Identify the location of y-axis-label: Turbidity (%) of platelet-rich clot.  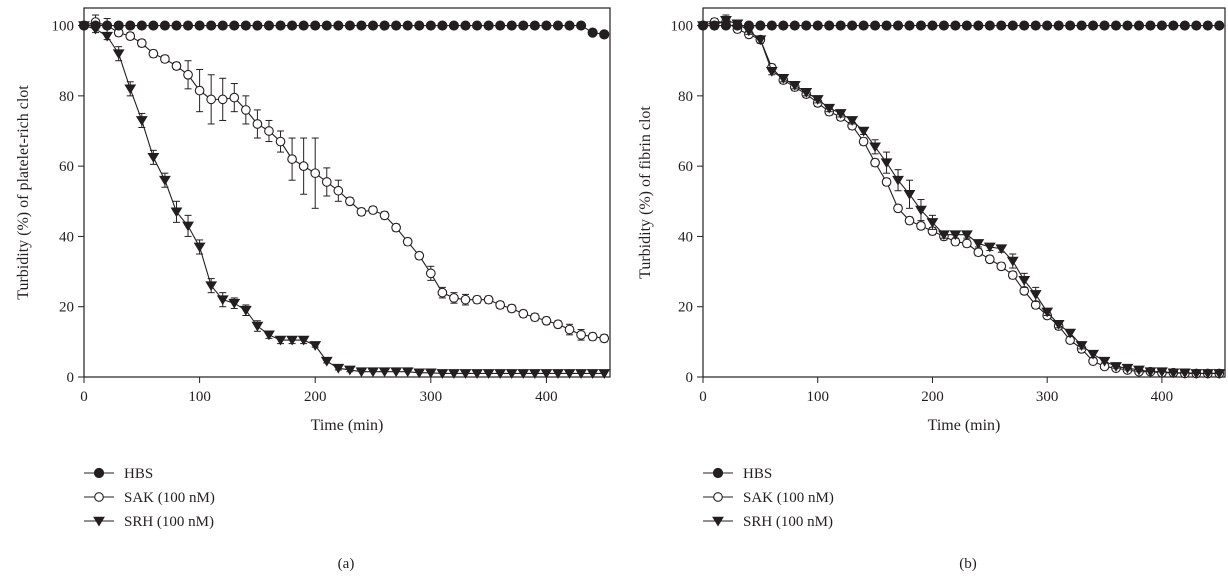
(23, 192).